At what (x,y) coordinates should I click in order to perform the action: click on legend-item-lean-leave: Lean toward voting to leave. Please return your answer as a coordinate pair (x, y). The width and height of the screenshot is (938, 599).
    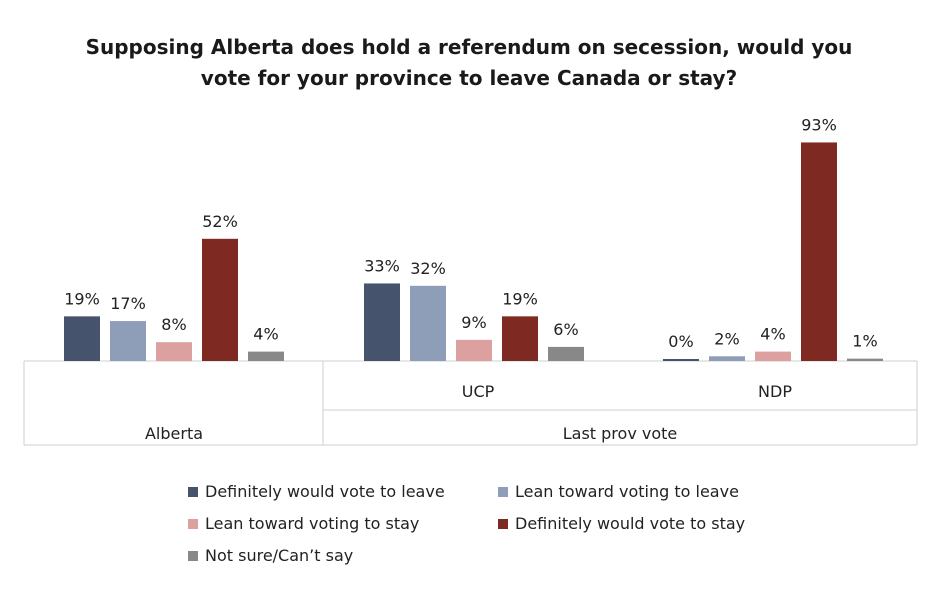
    Looking at the image, I should click on (618, 491).